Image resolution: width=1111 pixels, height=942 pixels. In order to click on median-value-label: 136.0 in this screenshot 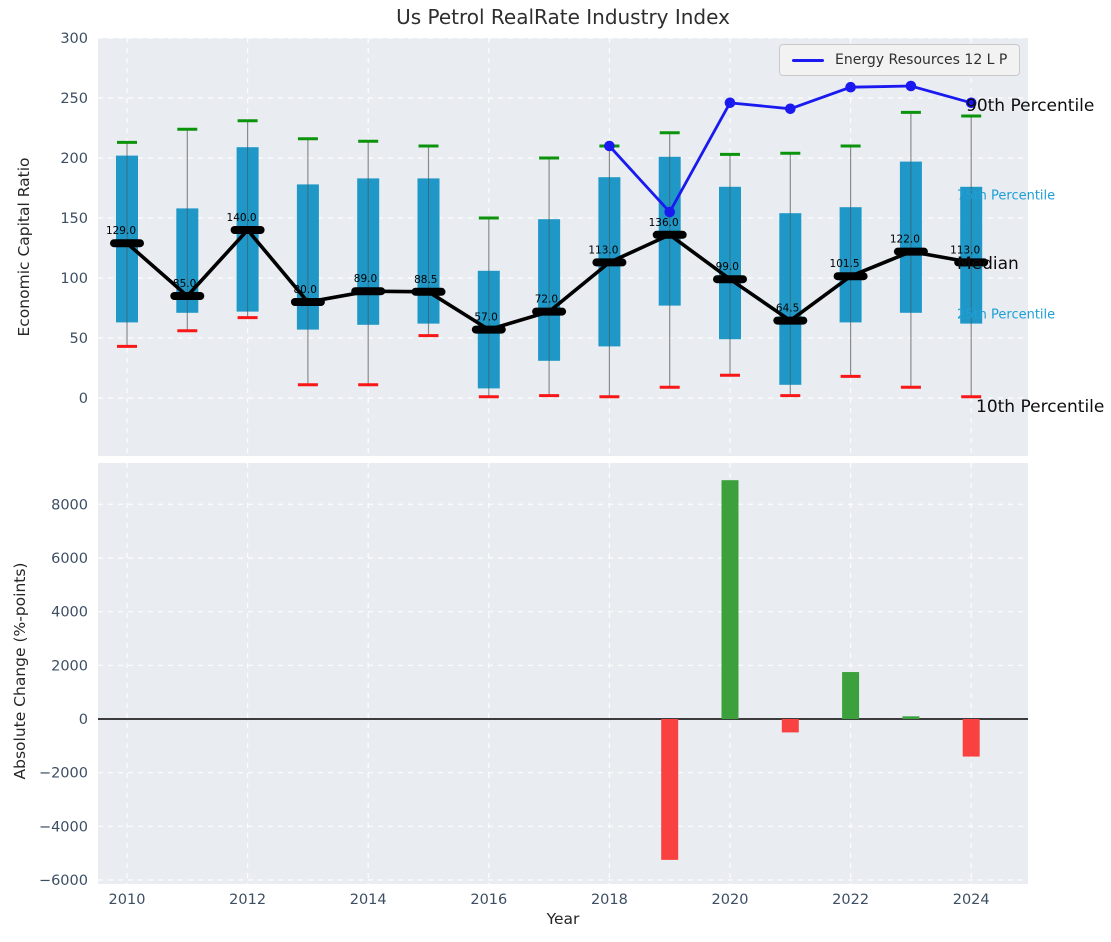, I will do `click(664, 223)`.